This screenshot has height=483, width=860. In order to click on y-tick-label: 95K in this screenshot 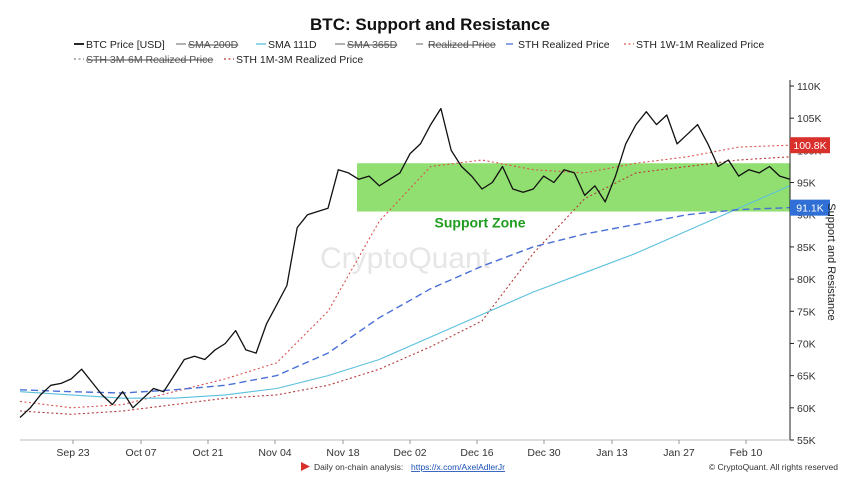, I will do `click(806, 184)`.